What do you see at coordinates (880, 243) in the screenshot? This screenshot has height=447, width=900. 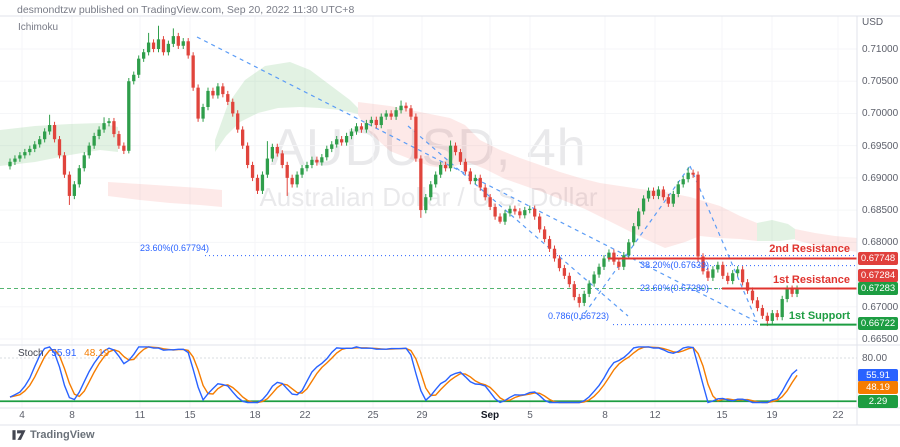 I see `price-axis-label: 0.68000` at bounding box center [880, 243].